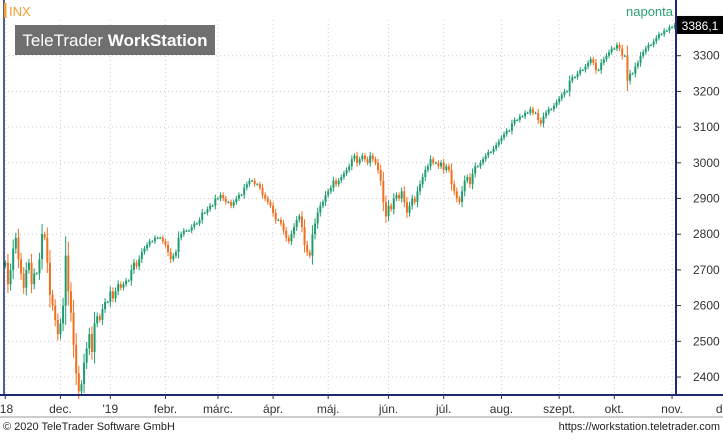 This screenshot has width=723, height=440. Describe the element at coordinates (706, 127) in the screenshot. I see `y-tick-label: 3100` at that location.